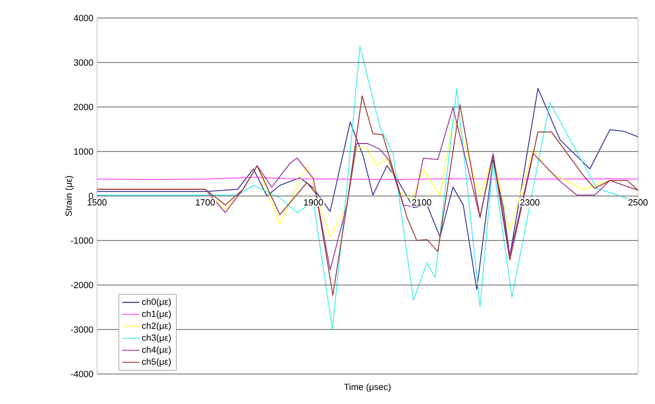 This screenshot has height=404, width=655. What do you see at coordinates (82, 374) in the screenshot?
I see `y-tick-label: -4000` at bounding box center [82, 374].